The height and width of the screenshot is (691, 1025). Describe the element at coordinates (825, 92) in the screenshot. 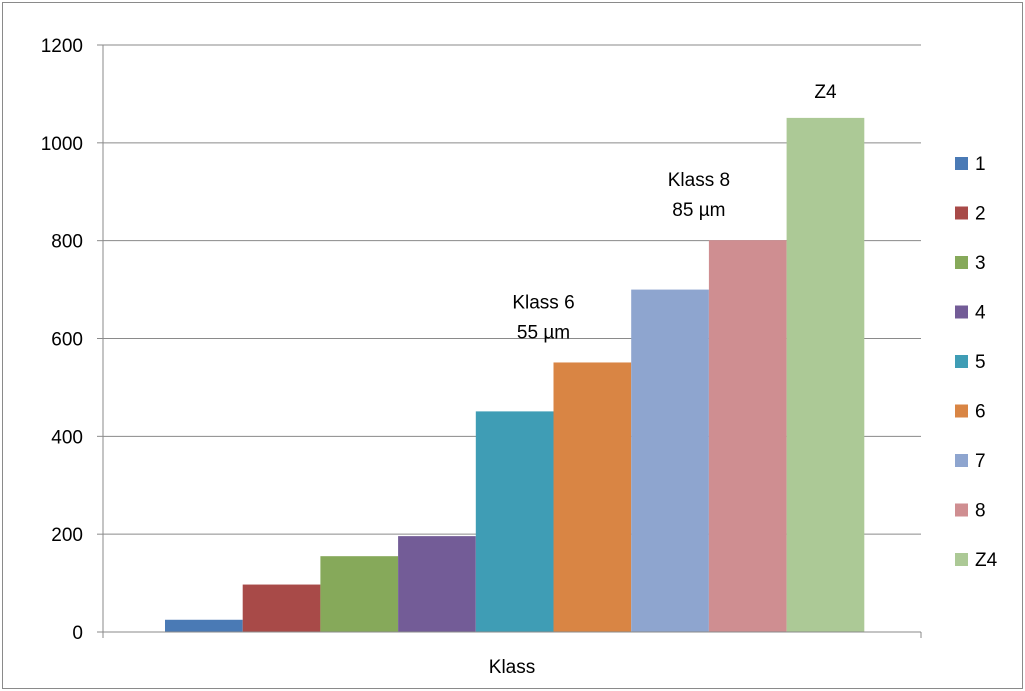

I see `annotation-label: Z4` at that location.